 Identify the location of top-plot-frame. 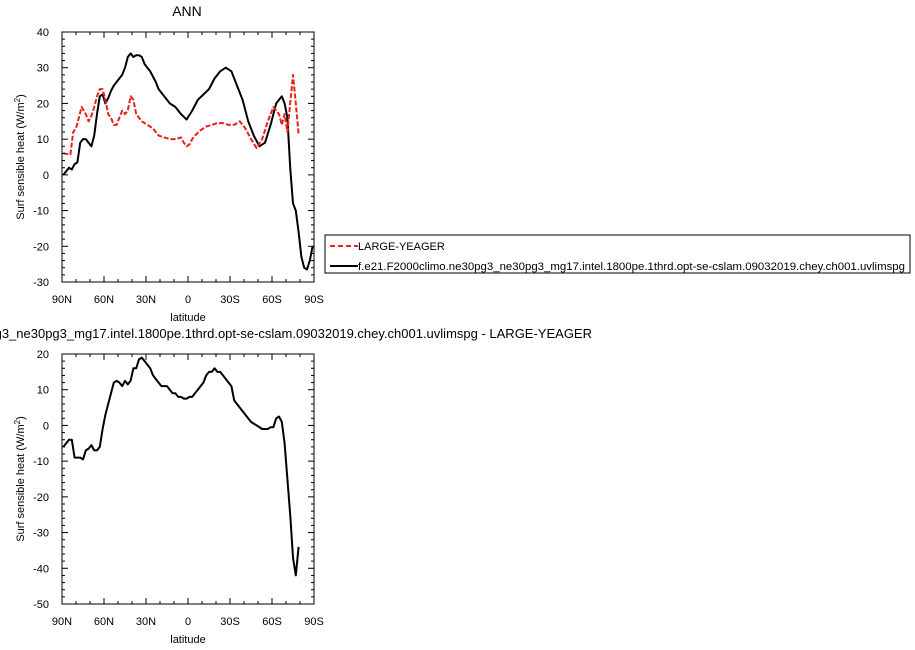
(188, 157).